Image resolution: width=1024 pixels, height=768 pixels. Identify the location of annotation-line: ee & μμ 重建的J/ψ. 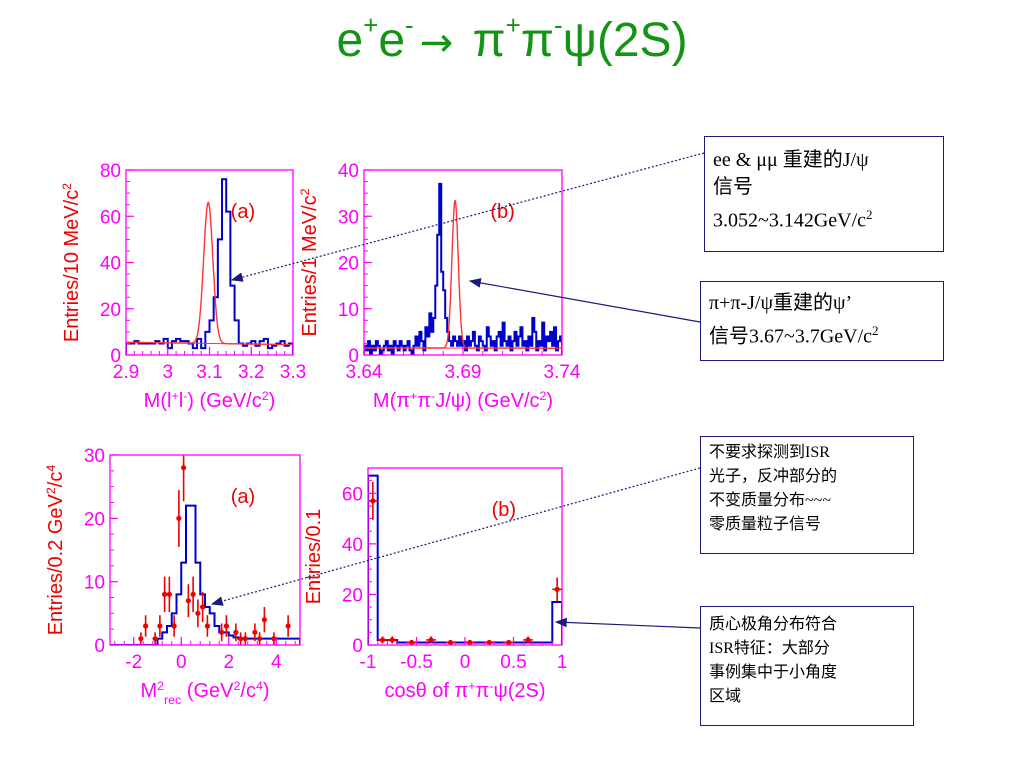
(791, 160).